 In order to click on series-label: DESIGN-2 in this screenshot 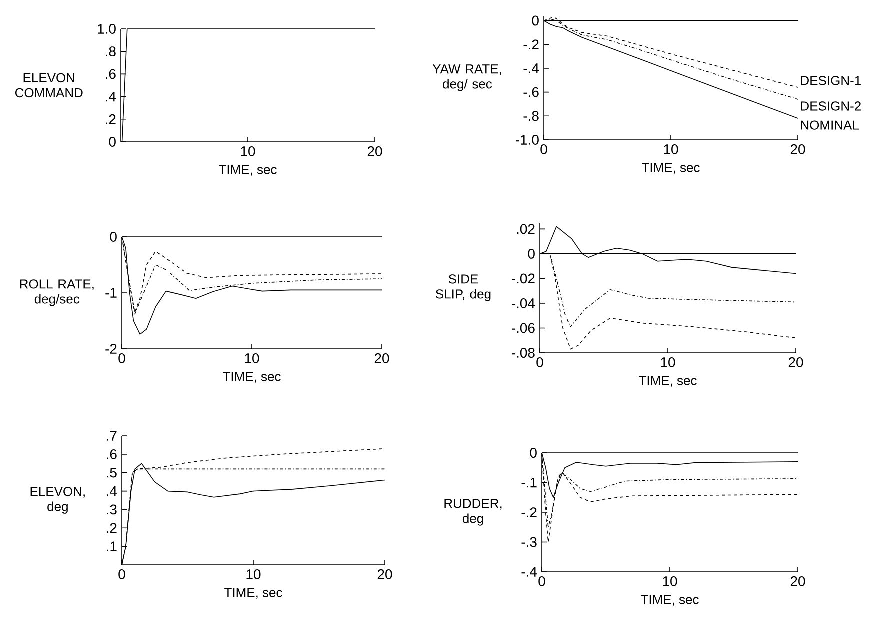, I will do `click(831, 106)`.